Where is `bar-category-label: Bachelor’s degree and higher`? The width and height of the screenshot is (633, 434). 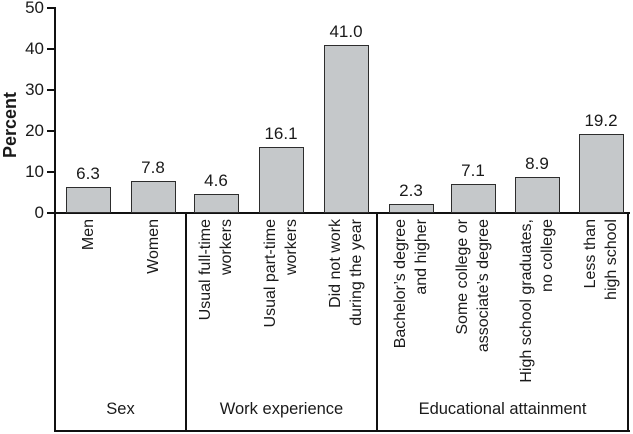
bar-category-label: Bachelor’s degree and higher is located at coordinates (411, 284).